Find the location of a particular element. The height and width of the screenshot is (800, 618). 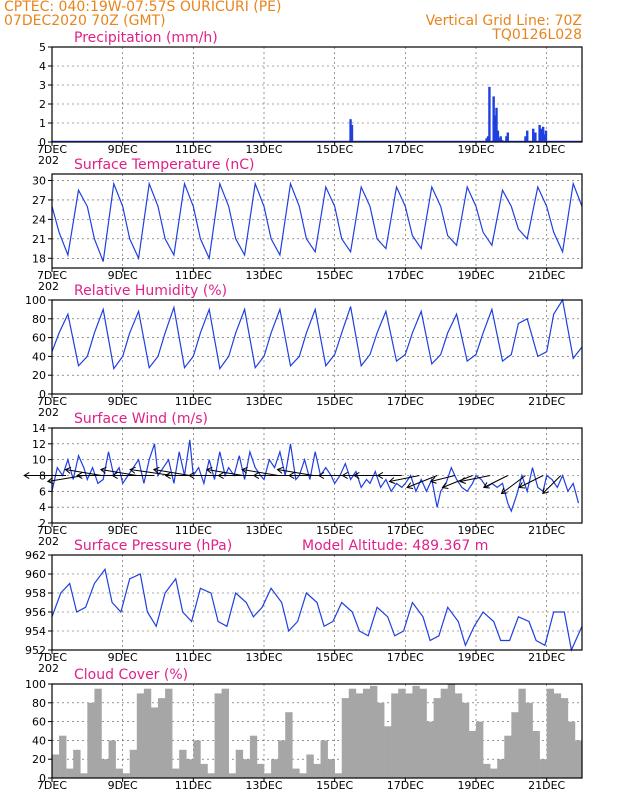

cloud-y-tick-label: 20 is located at coordinates (39, 759).